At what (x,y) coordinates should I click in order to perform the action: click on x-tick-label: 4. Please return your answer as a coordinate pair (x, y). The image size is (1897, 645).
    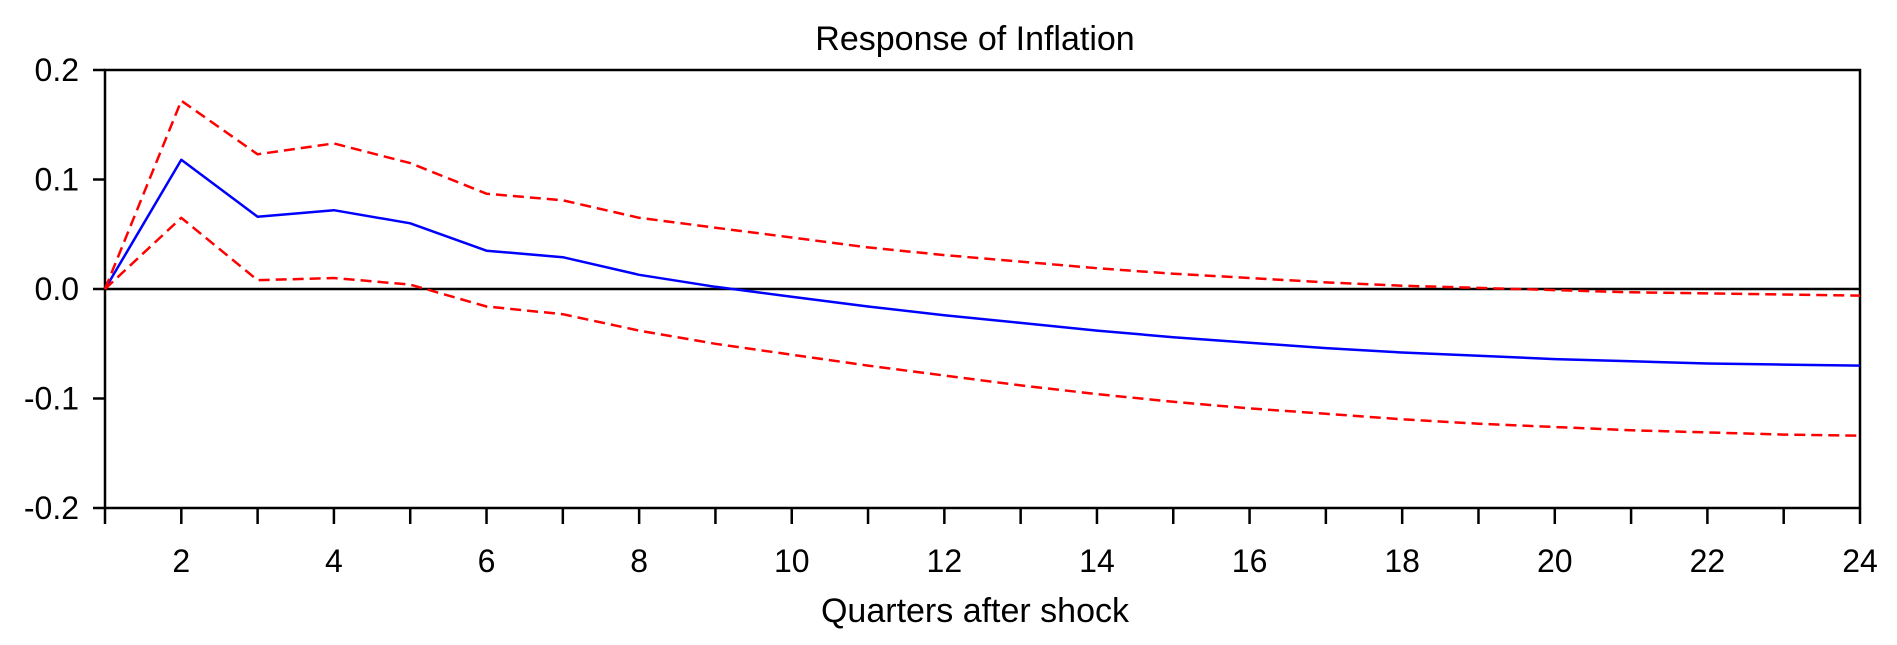
    Looking at the image, I should click on (334, 561).